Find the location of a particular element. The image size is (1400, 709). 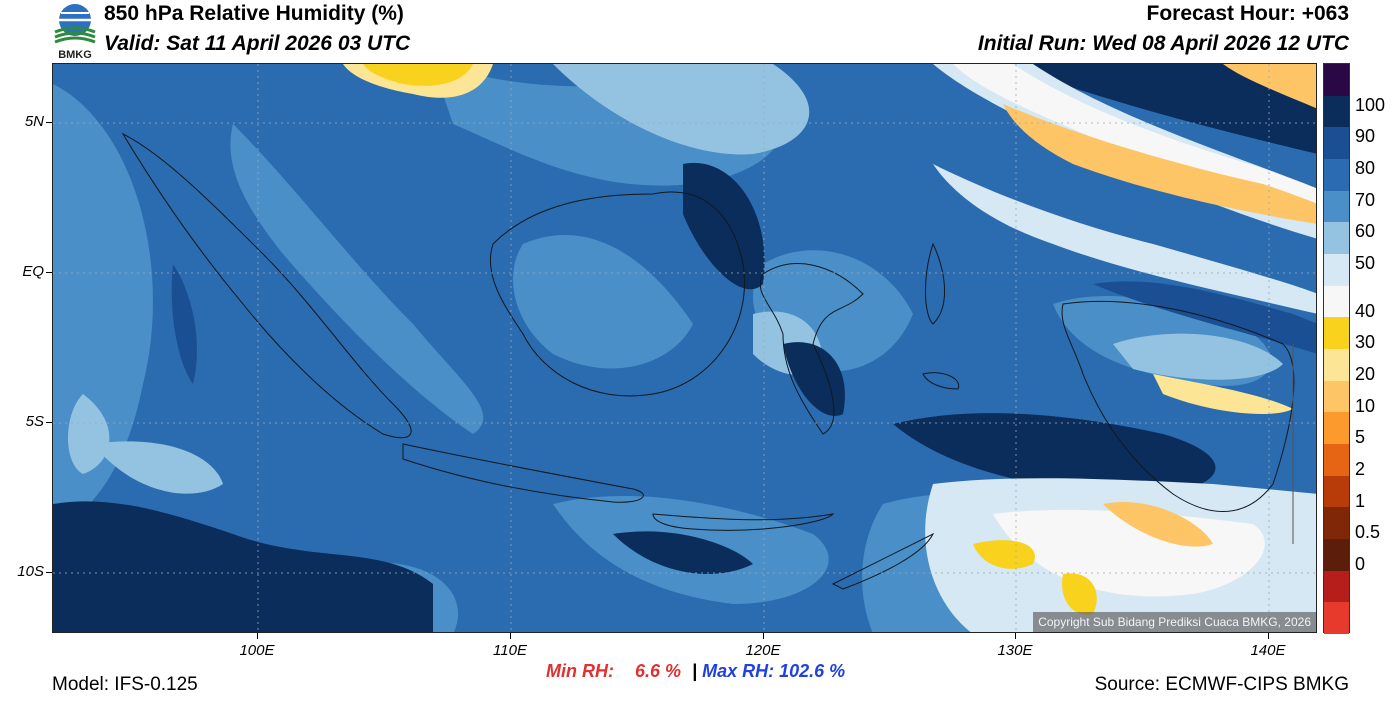

colorbar-label: 5 is located at coordinates (1360, 437).